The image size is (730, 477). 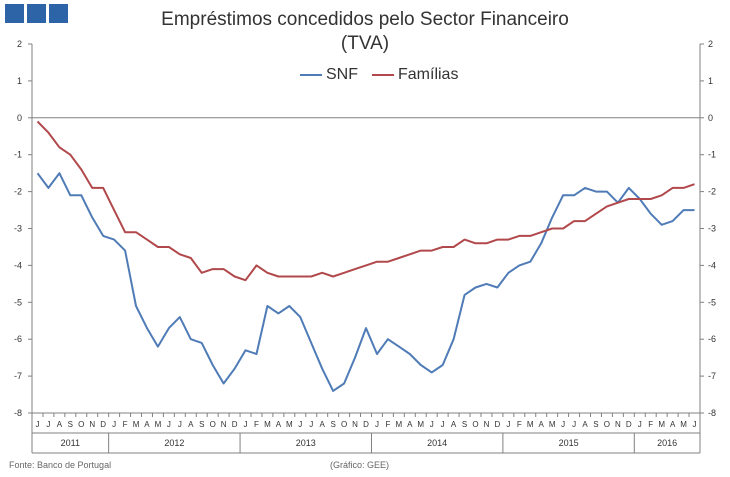 What do you see at coordinates (712, 376) in the screenshot?
I see `y-tick-label-right: -7` at bounding box center [712, 376].